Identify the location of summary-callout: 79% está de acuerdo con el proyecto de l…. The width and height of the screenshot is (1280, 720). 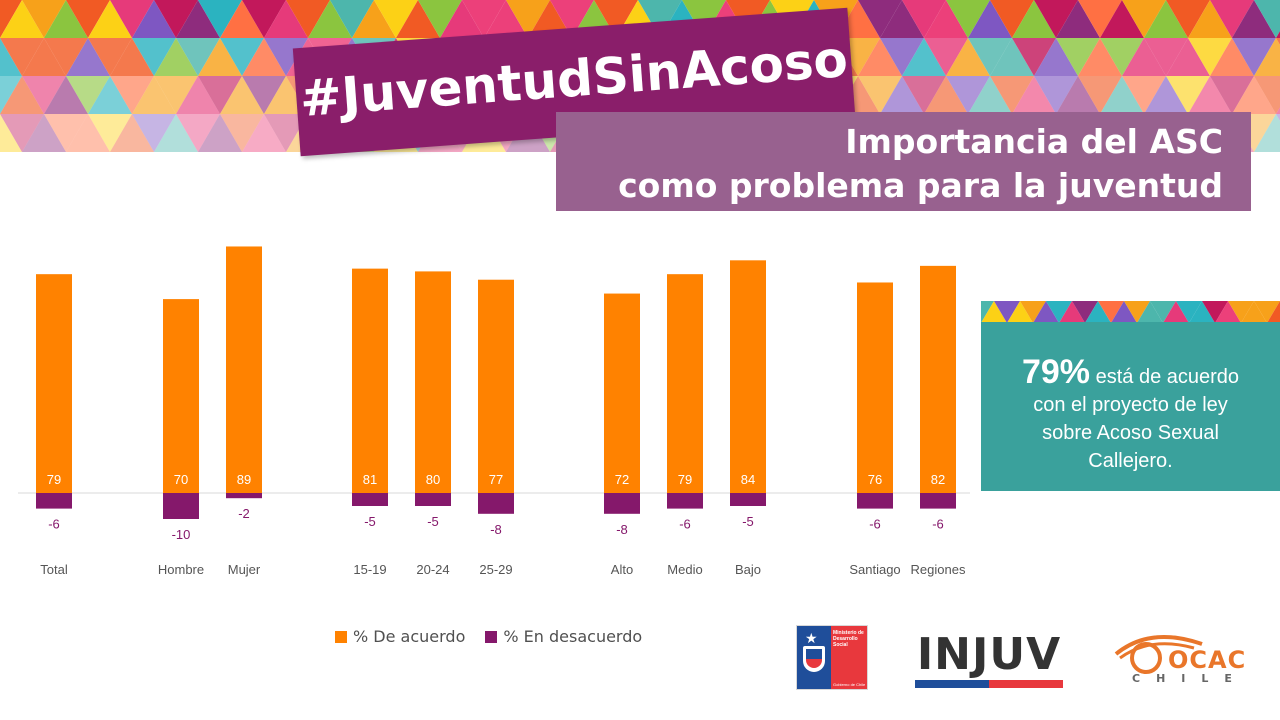
(1130, 396).